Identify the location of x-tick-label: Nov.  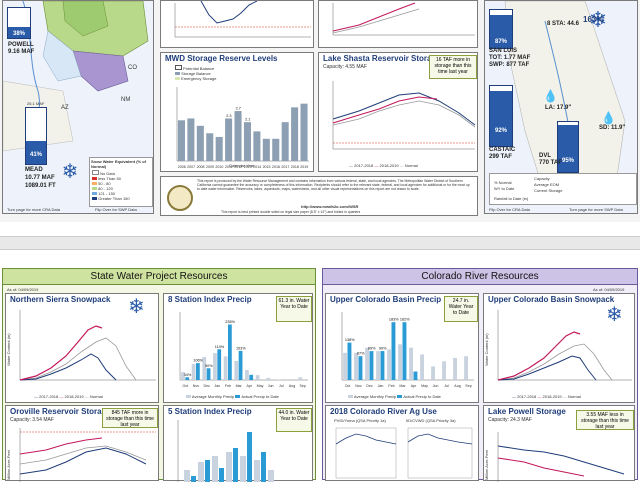
(196, 386).